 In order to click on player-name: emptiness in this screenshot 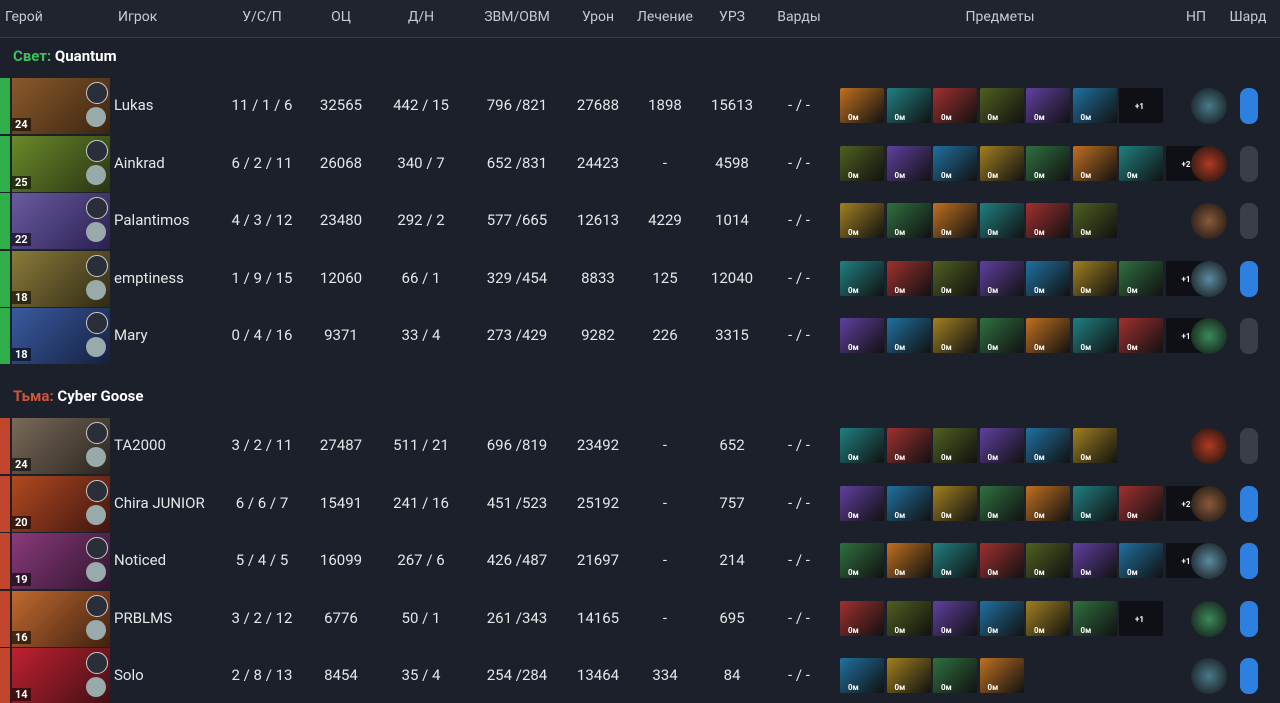, I will do `click(149, 277)`.